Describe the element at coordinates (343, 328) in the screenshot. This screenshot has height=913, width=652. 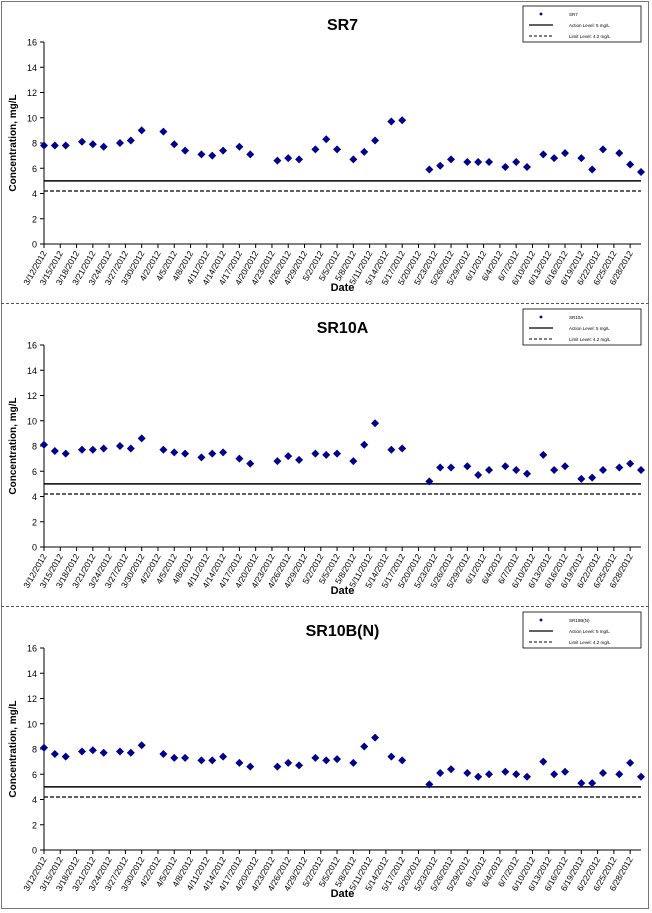
I see `chart-title: SR10A` at that location.